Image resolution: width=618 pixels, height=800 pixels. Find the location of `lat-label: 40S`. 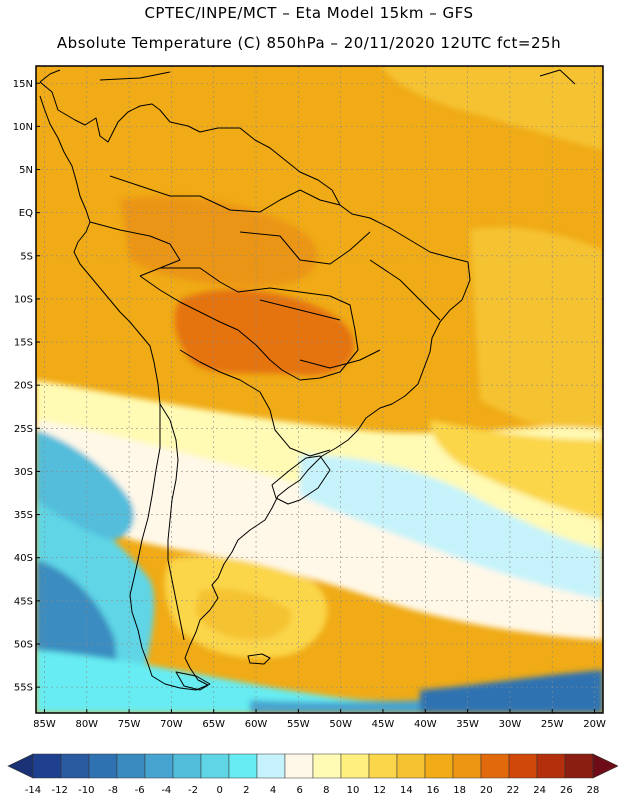

lat-label: 40S is located at coordinates (23, 558).